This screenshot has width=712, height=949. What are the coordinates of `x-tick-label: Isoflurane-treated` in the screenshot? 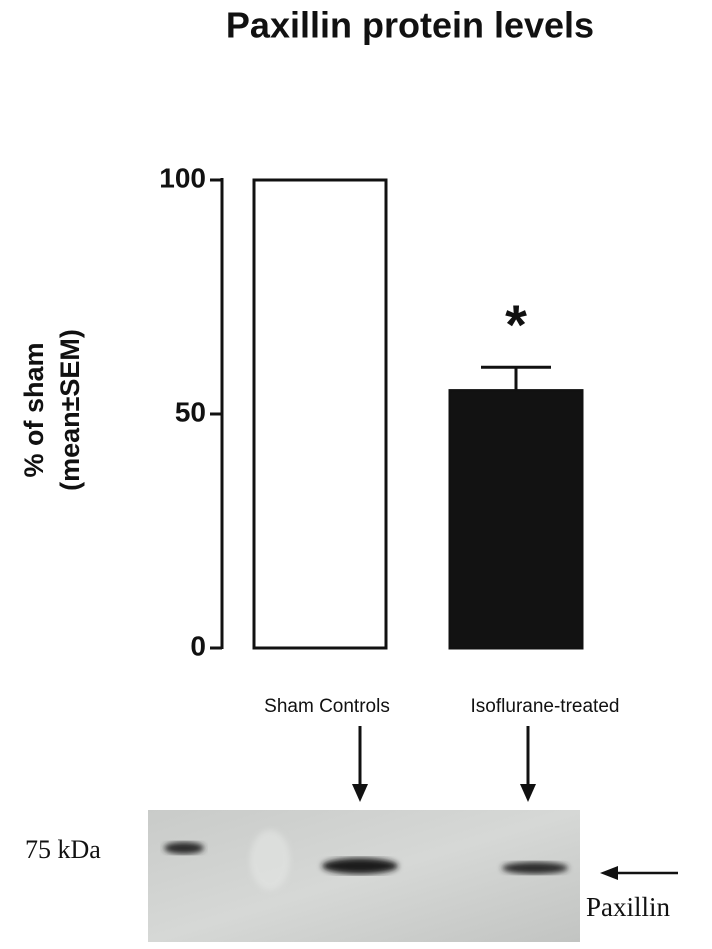 It's located at (545, 706).